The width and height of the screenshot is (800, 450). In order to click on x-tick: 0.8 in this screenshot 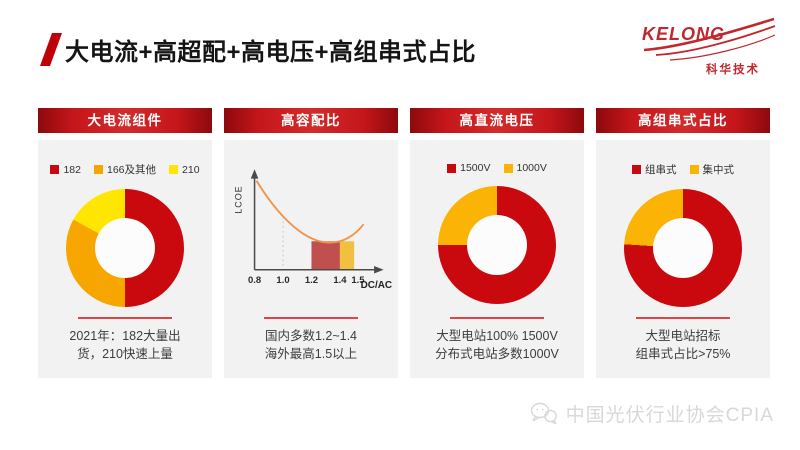, I will do `click(254, 280)`.